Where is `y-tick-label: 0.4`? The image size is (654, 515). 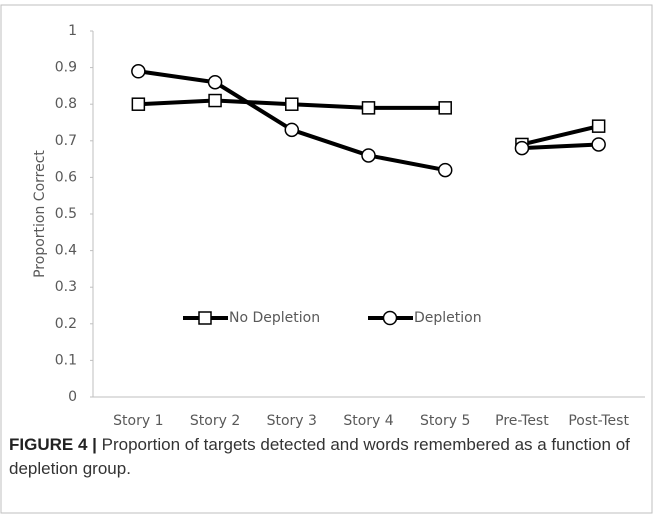 y-tick-label: 0.4 is located at coordinates (66, 251).